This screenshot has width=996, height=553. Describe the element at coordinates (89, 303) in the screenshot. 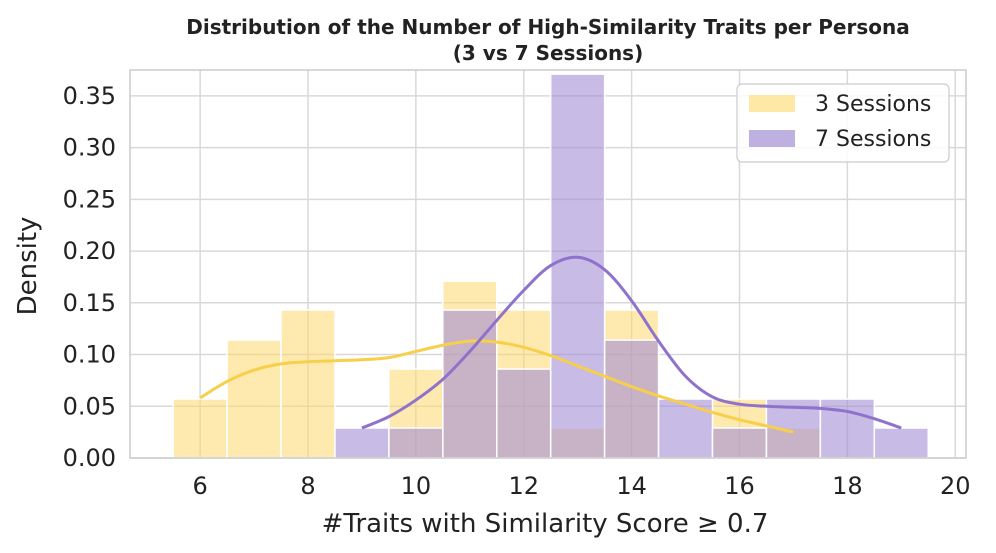

I see `y-tick-label: 0.15` at that location.